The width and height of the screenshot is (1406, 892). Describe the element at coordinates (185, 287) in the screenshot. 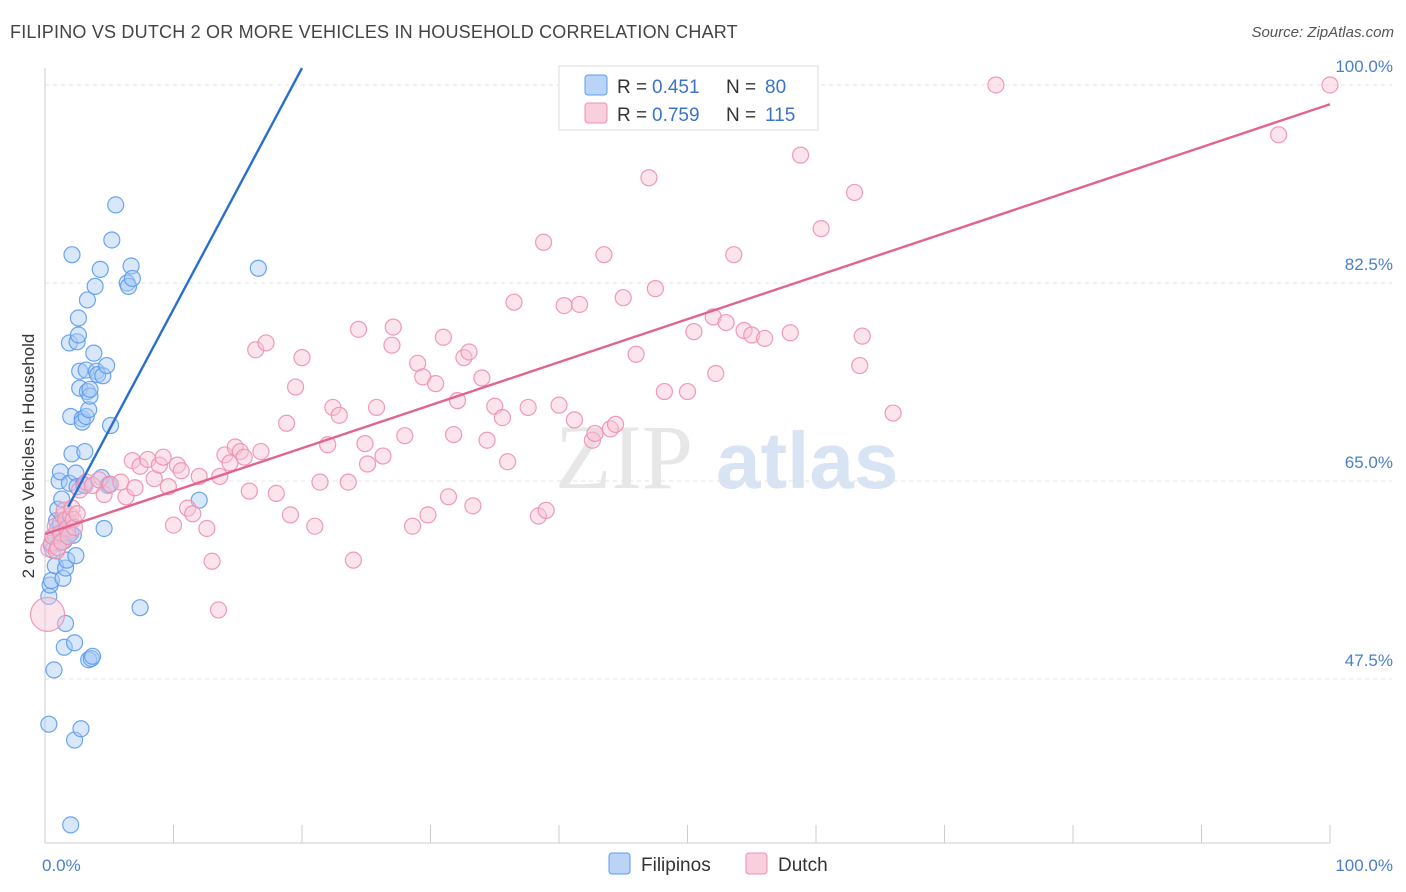

I see `filipino-trend-line` at that location.